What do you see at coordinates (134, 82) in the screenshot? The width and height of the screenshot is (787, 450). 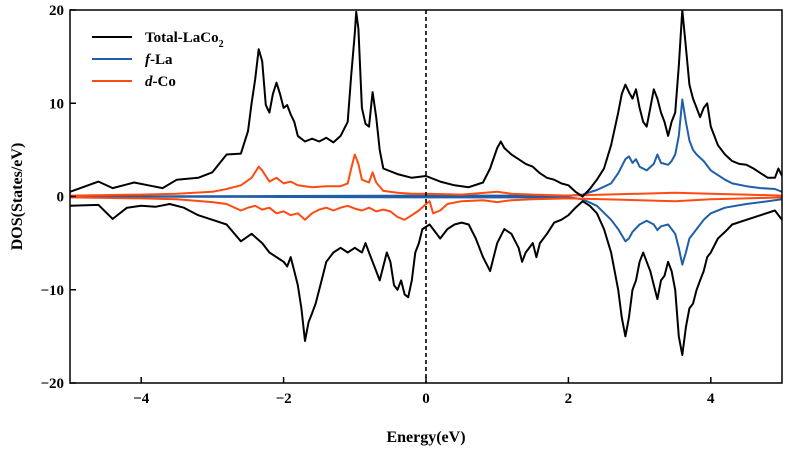 I see `legend-item: d-Co` at bounding box center [134, 82].